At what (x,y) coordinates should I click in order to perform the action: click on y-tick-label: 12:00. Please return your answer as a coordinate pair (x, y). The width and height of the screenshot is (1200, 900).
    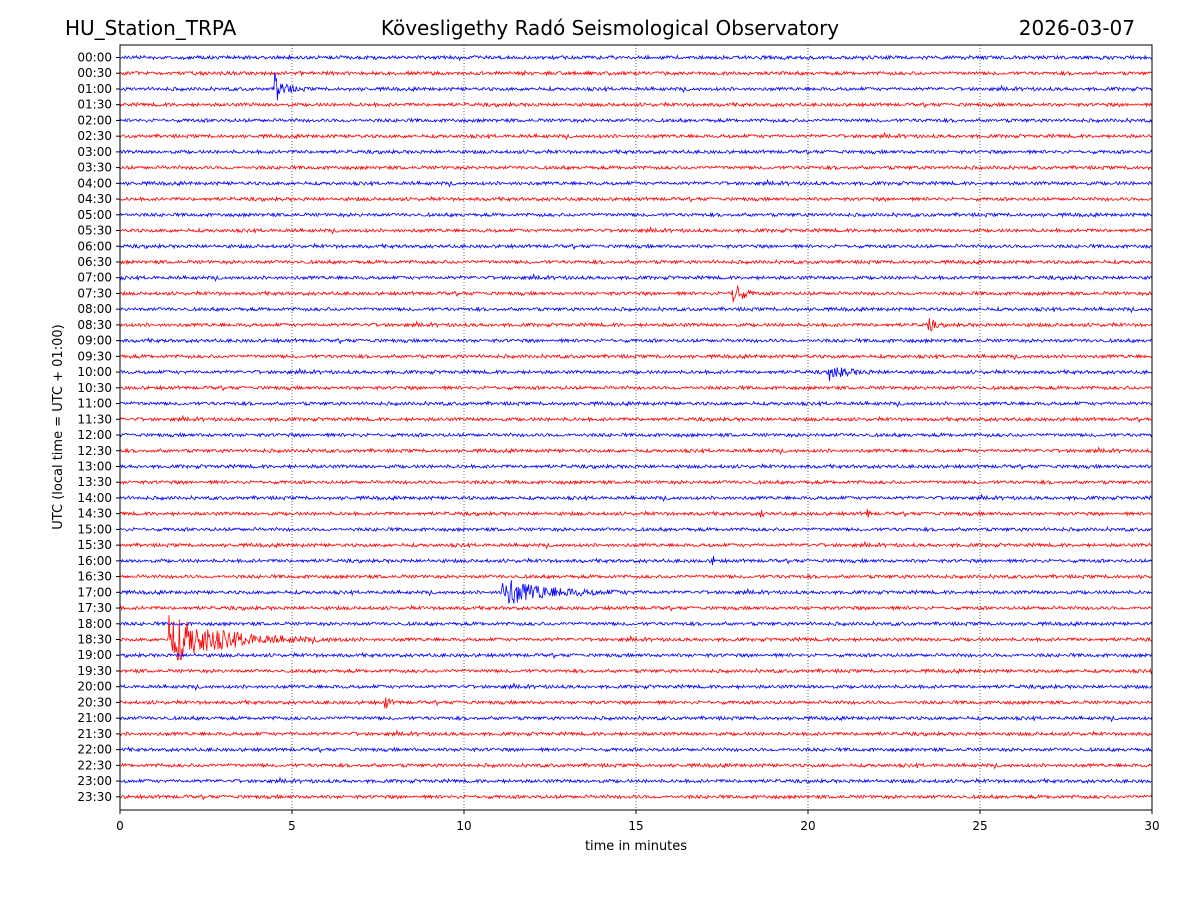
    Looking at the image, I should click on (94, 435).